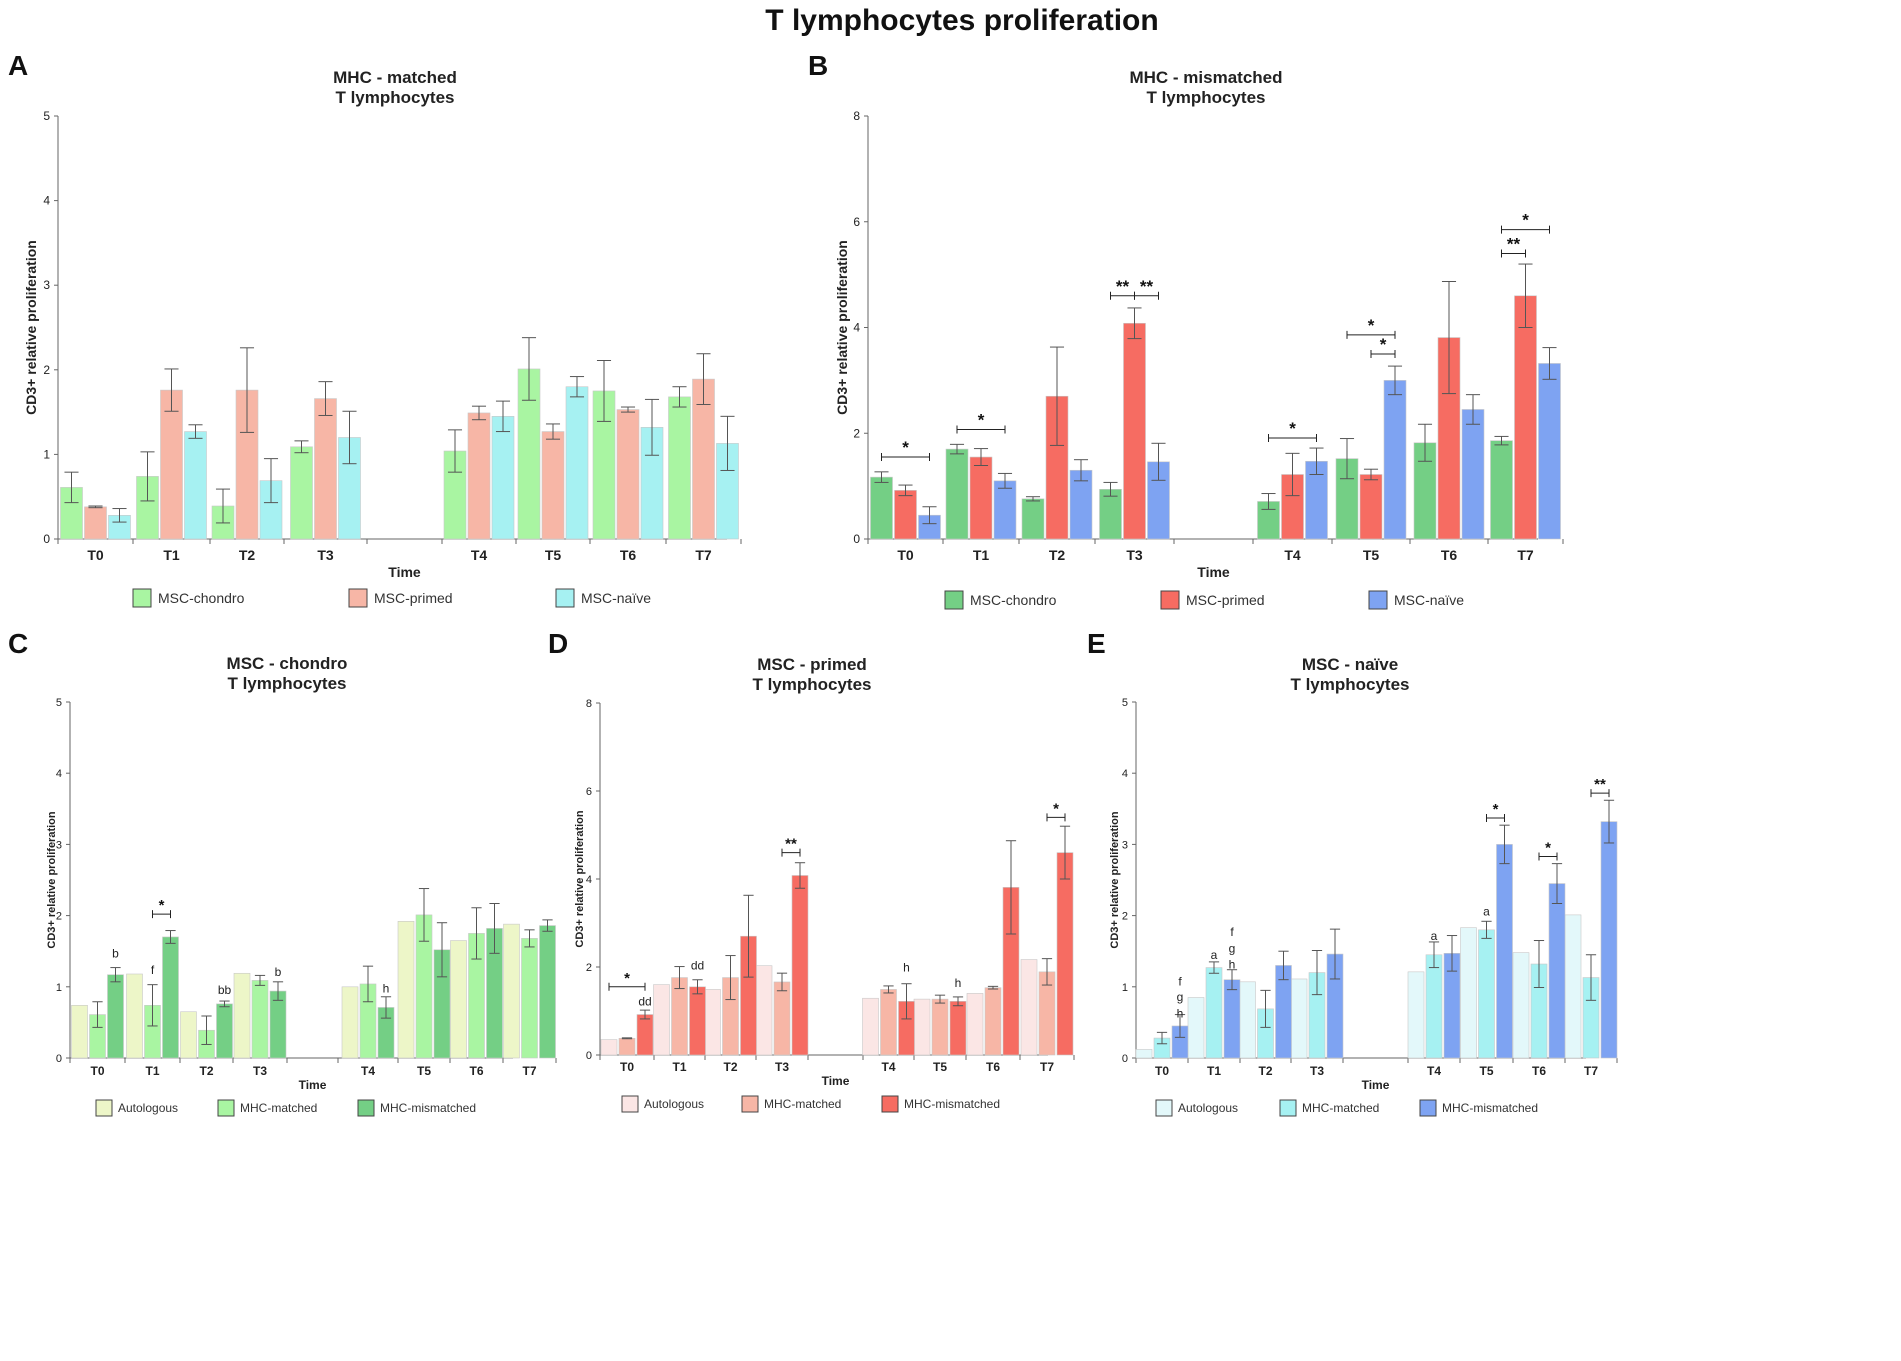 Image resolution: width=1901 pixels, height=1361 pixels. I want to click on annotation-letter: f, so click(1232, 932).